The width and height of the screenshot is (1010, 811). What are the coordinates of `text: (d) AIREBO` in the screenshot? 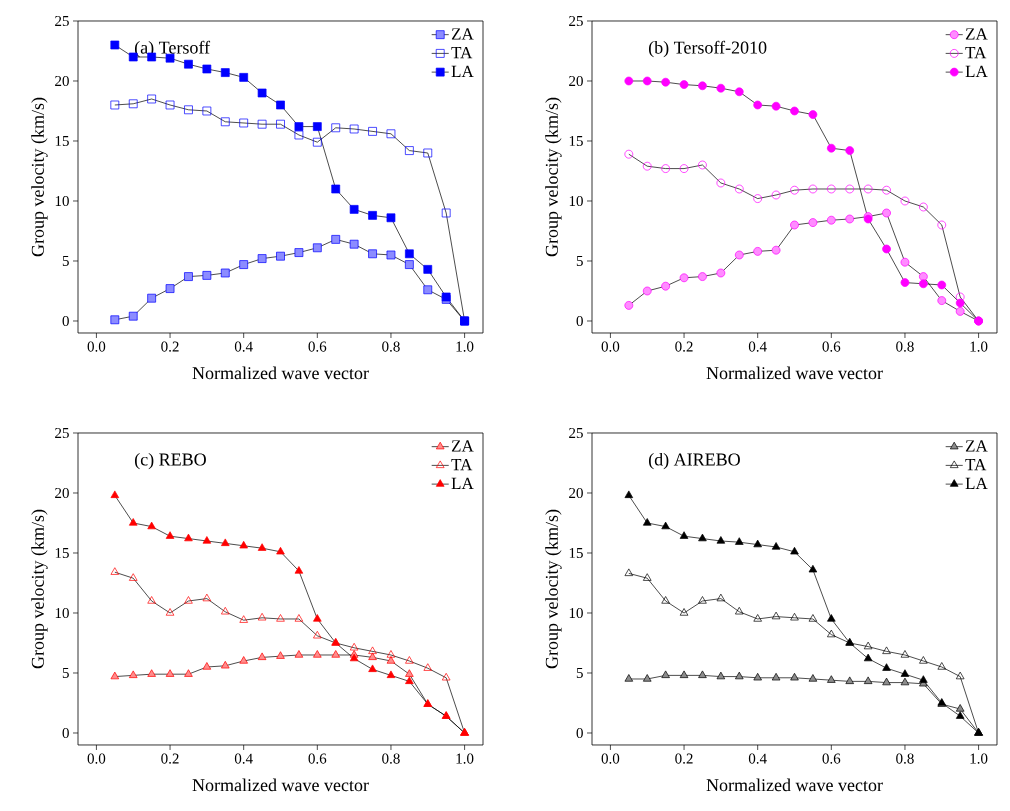 It's located at (694, 461).